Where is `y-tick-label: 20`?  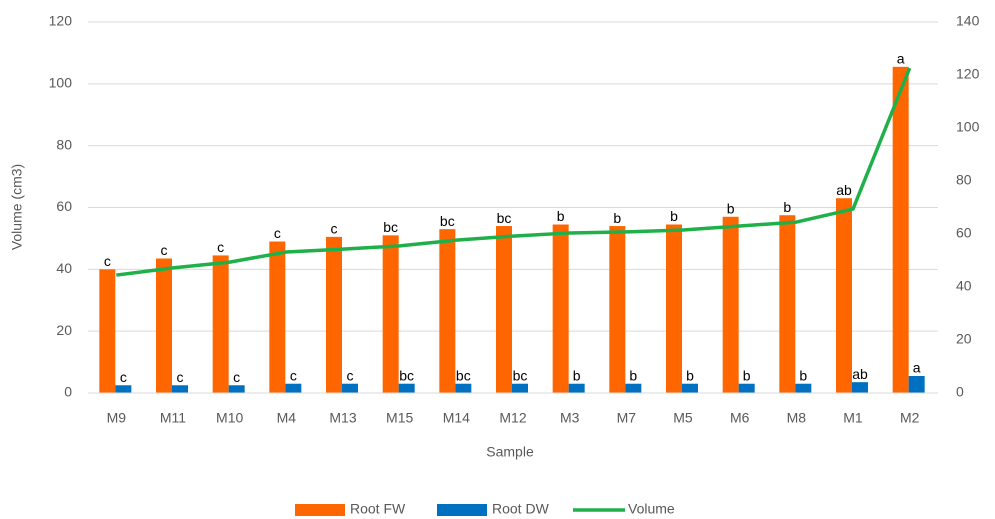 y-tick-label: 20 is located at coordinates (64, 330).